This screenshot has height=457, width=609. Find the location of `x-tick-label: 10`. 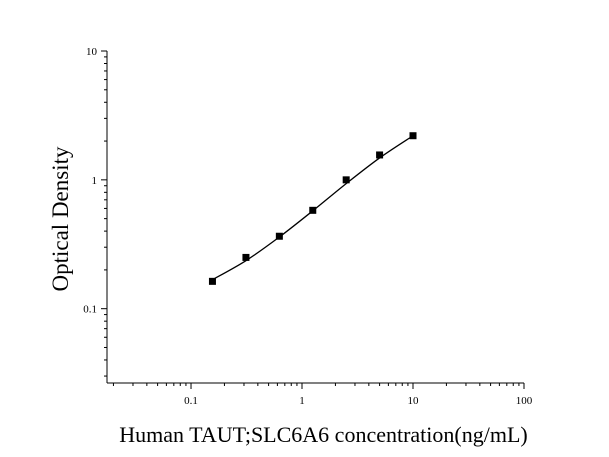

x-tick-label: 10 is located at coordinates (414, 401).